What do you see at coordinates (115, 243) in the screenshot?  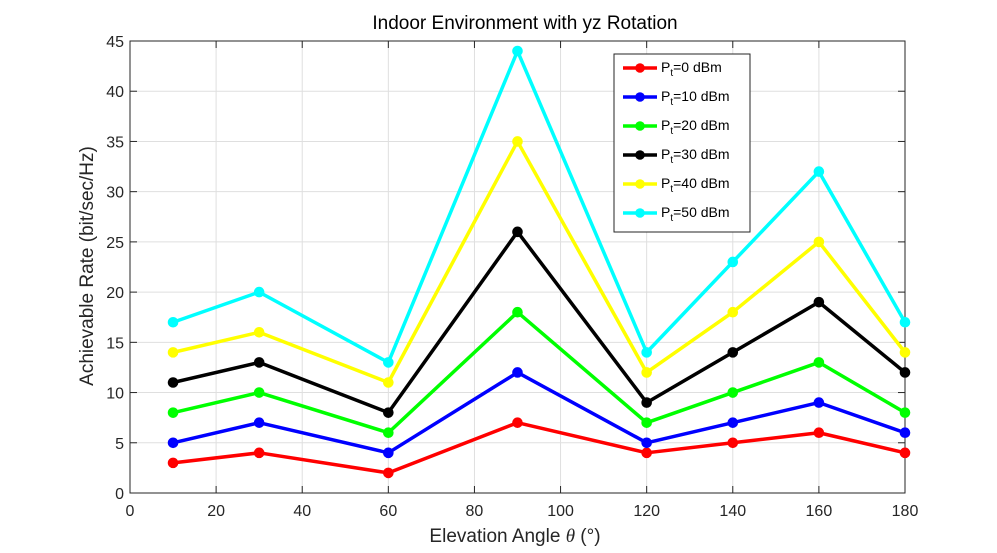 I see `y-tick-label: 25` at bounding box center [115, 243].